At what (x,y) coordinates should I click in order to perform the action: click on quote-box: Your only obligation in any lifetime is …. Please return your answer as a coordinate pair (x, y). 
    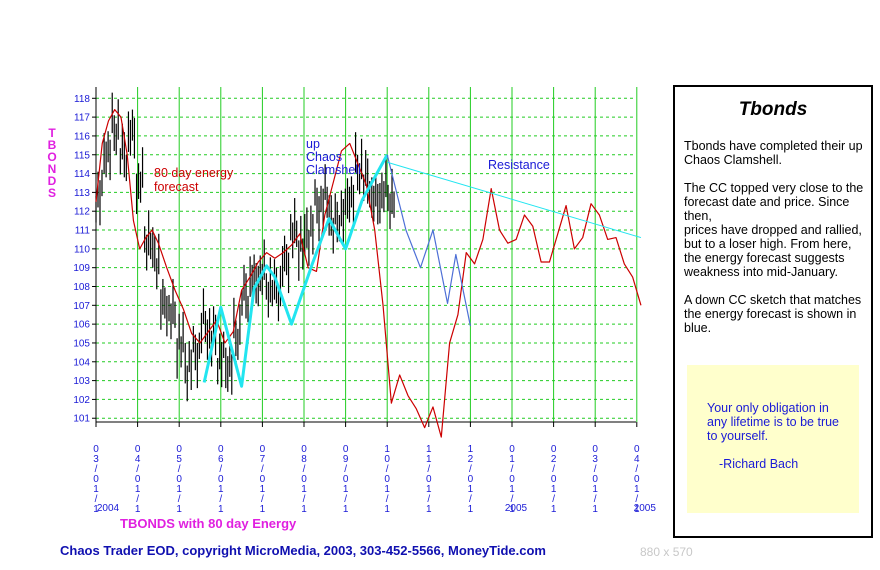
    Looking at the image, I should click on (773, 439).